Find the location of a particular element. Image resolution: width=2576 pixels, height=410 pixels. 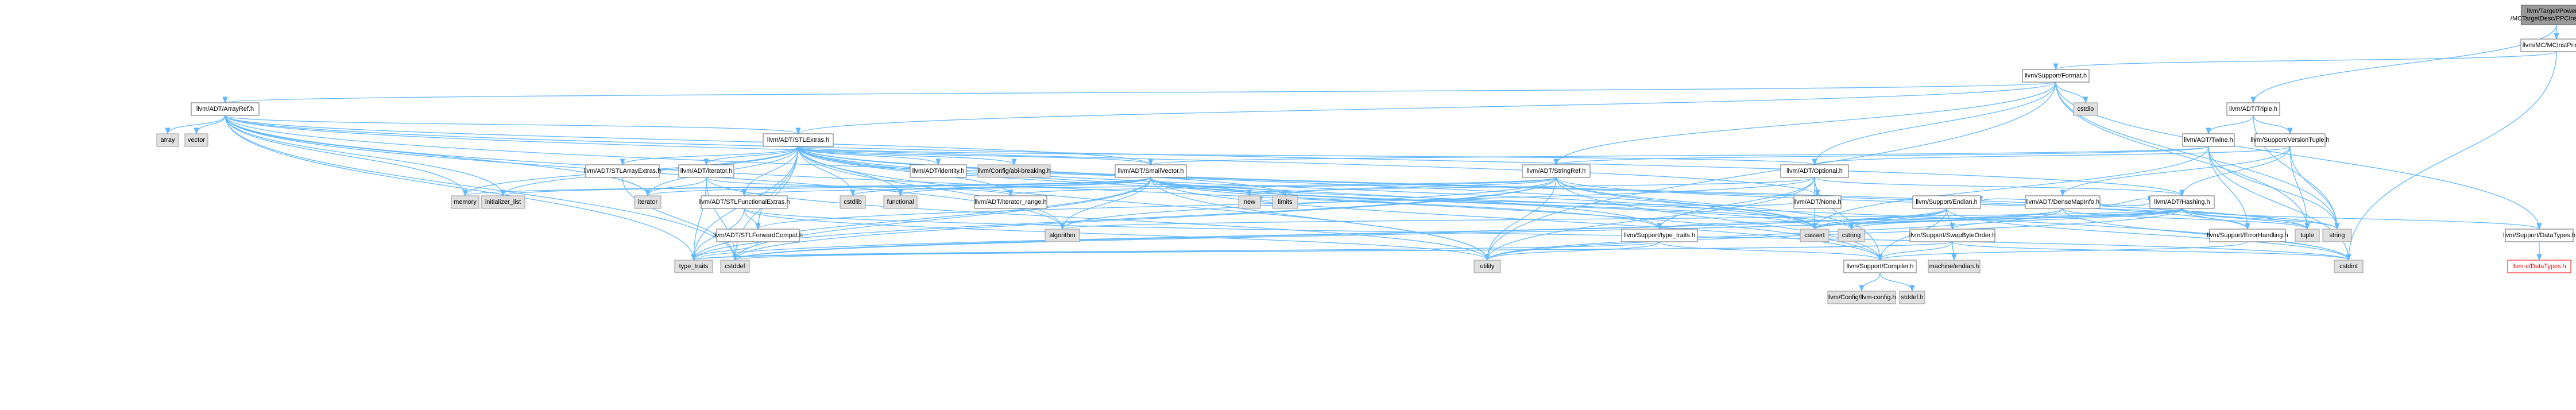

node-functional: functional is located at coordinates (900, 202).